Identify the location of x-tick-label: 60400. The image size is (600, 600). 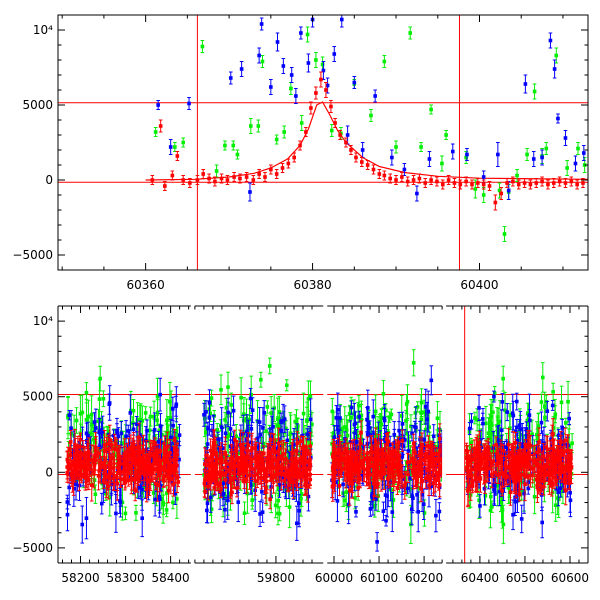
(479, 285).